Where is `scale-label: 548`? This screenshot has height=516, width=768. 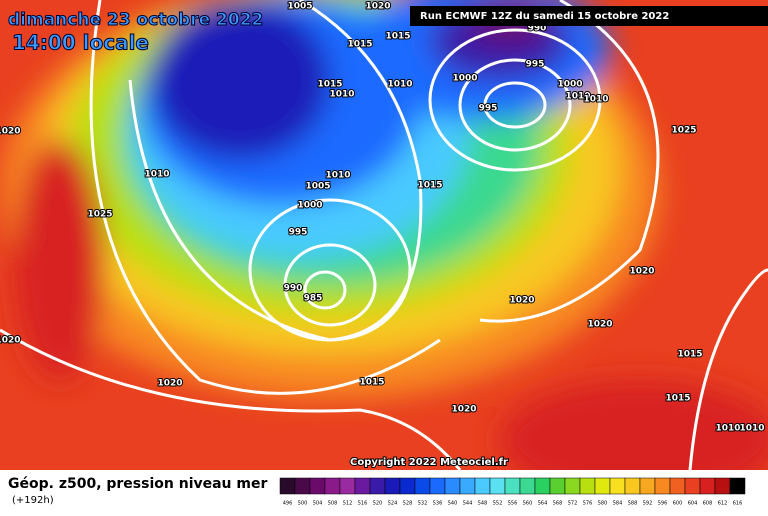 scale-label: 548 is located at coordinates (483, 504).